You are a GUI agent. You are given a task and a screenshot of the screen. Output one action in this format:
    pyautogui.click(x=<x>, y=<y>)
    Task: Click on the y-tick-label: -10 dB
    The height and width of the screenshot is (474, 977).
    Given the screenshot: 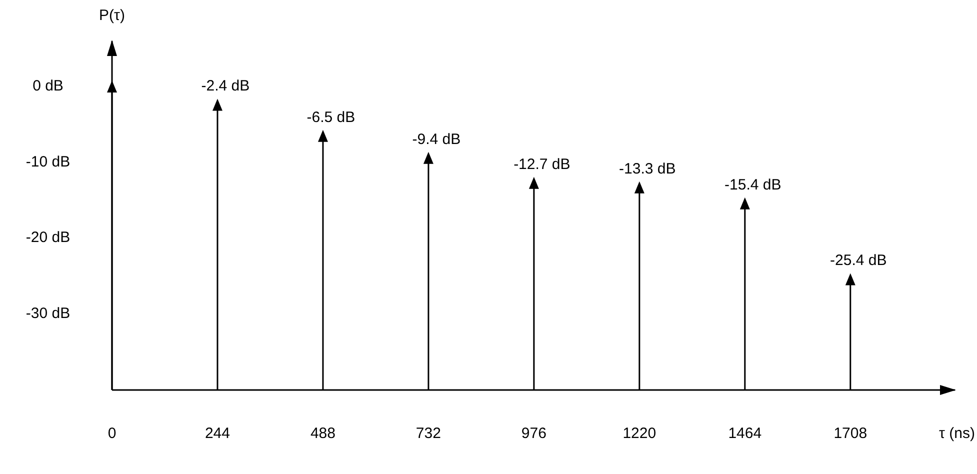 What is the action you would take?
    pyautogui.click(x=48, y=161)
    